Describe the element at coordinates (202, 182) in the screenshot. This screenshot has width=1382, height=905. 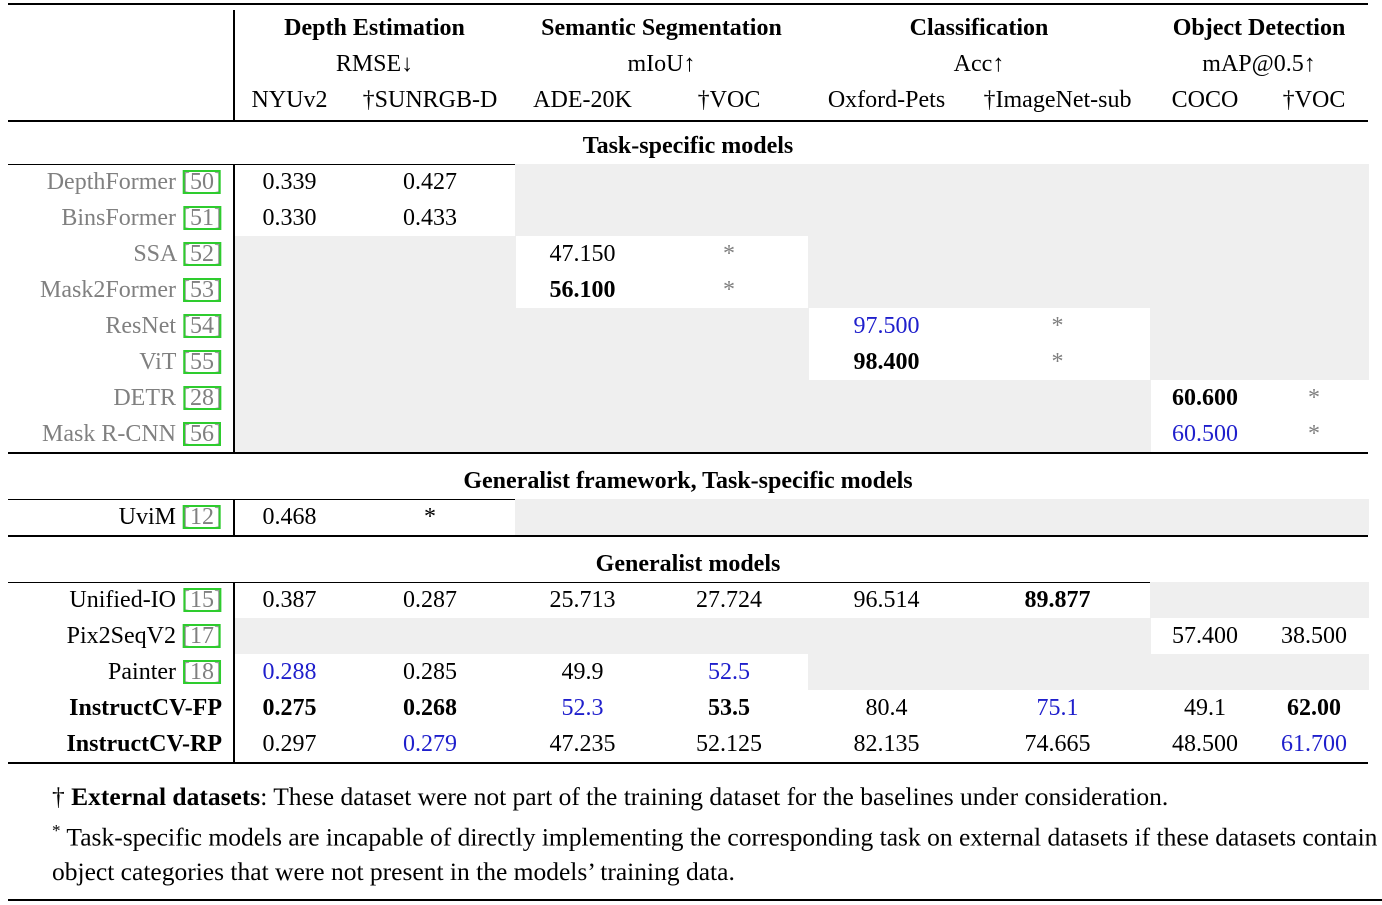
I see `reference: [50]` at that location.